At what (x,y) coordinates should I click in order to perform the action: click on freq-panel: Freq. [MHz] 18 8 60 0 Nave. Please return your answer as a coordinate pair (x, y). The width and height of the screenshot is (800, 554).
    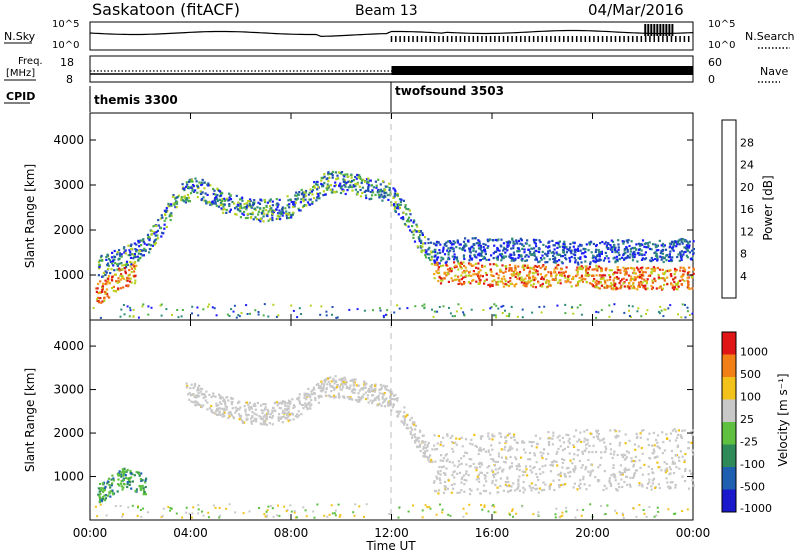
    Looking at the image, I should click on (396, 70).